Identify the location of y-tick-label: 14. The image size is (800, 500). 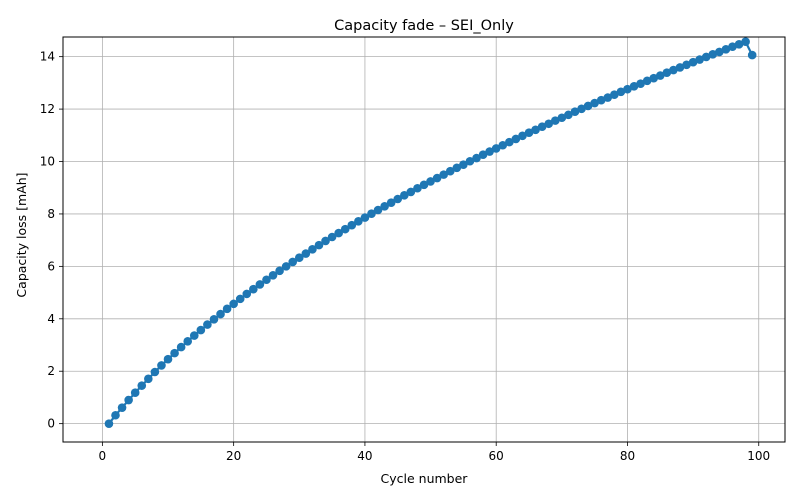
(47, 57).